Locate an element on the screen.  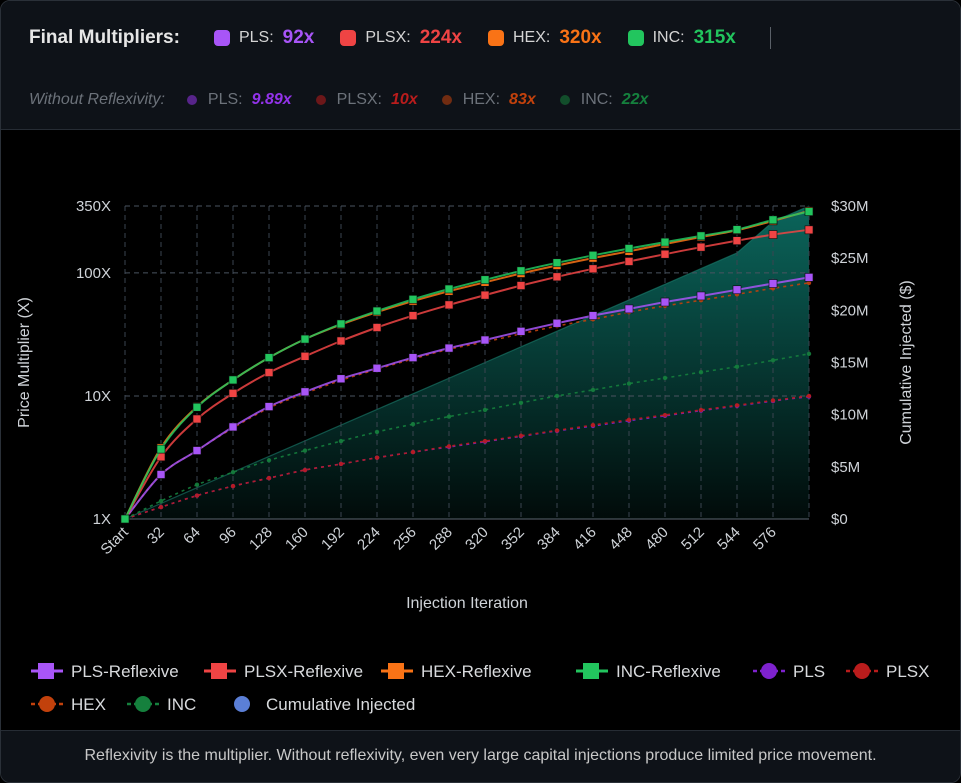
legend-label-hex-reflexive: HEX-Reflexive is located at coordinates (476, 671).